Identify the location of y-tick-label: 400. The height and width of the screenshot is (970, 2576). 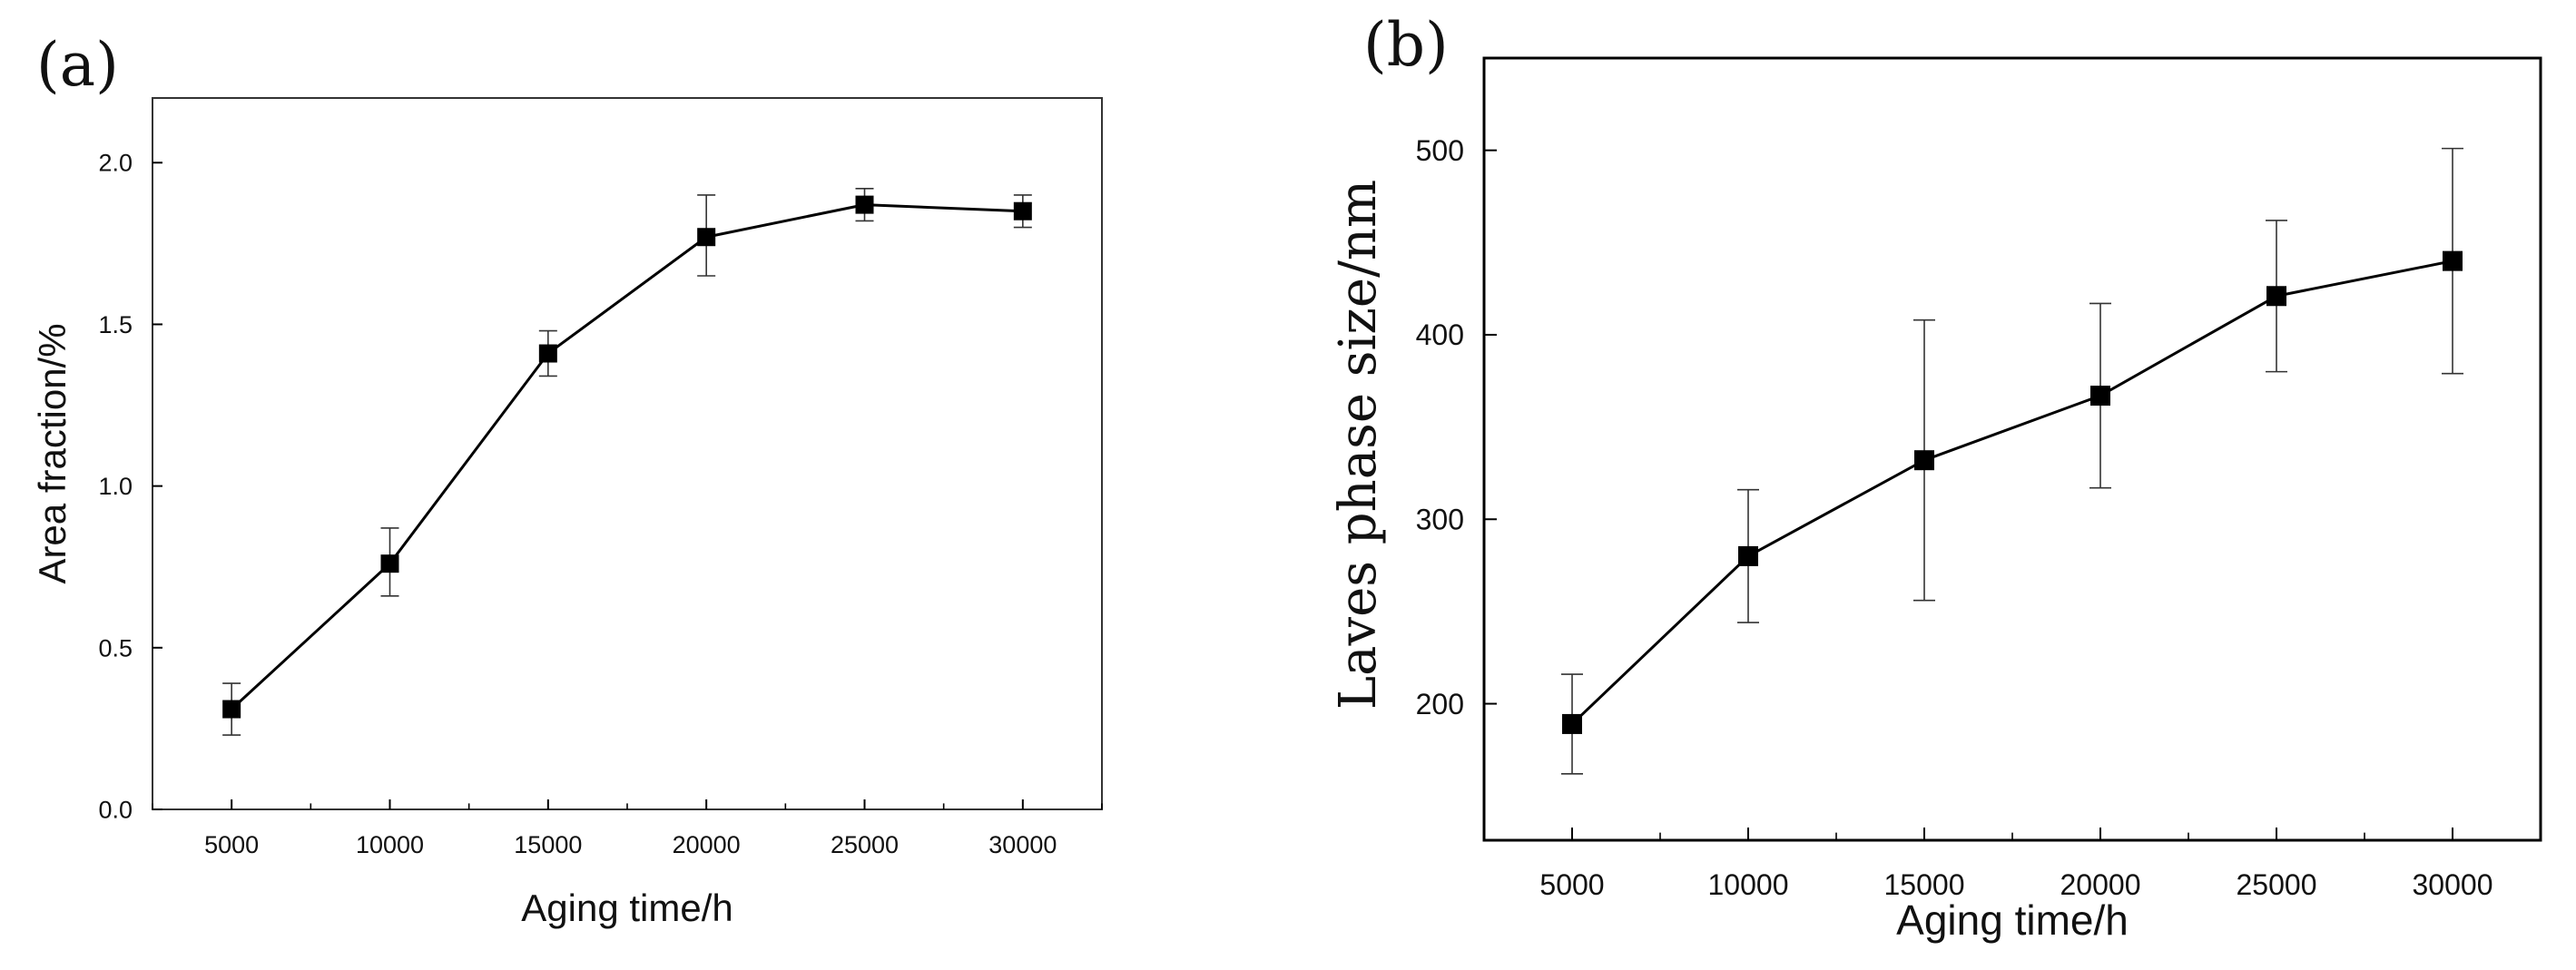
(1440, 335).